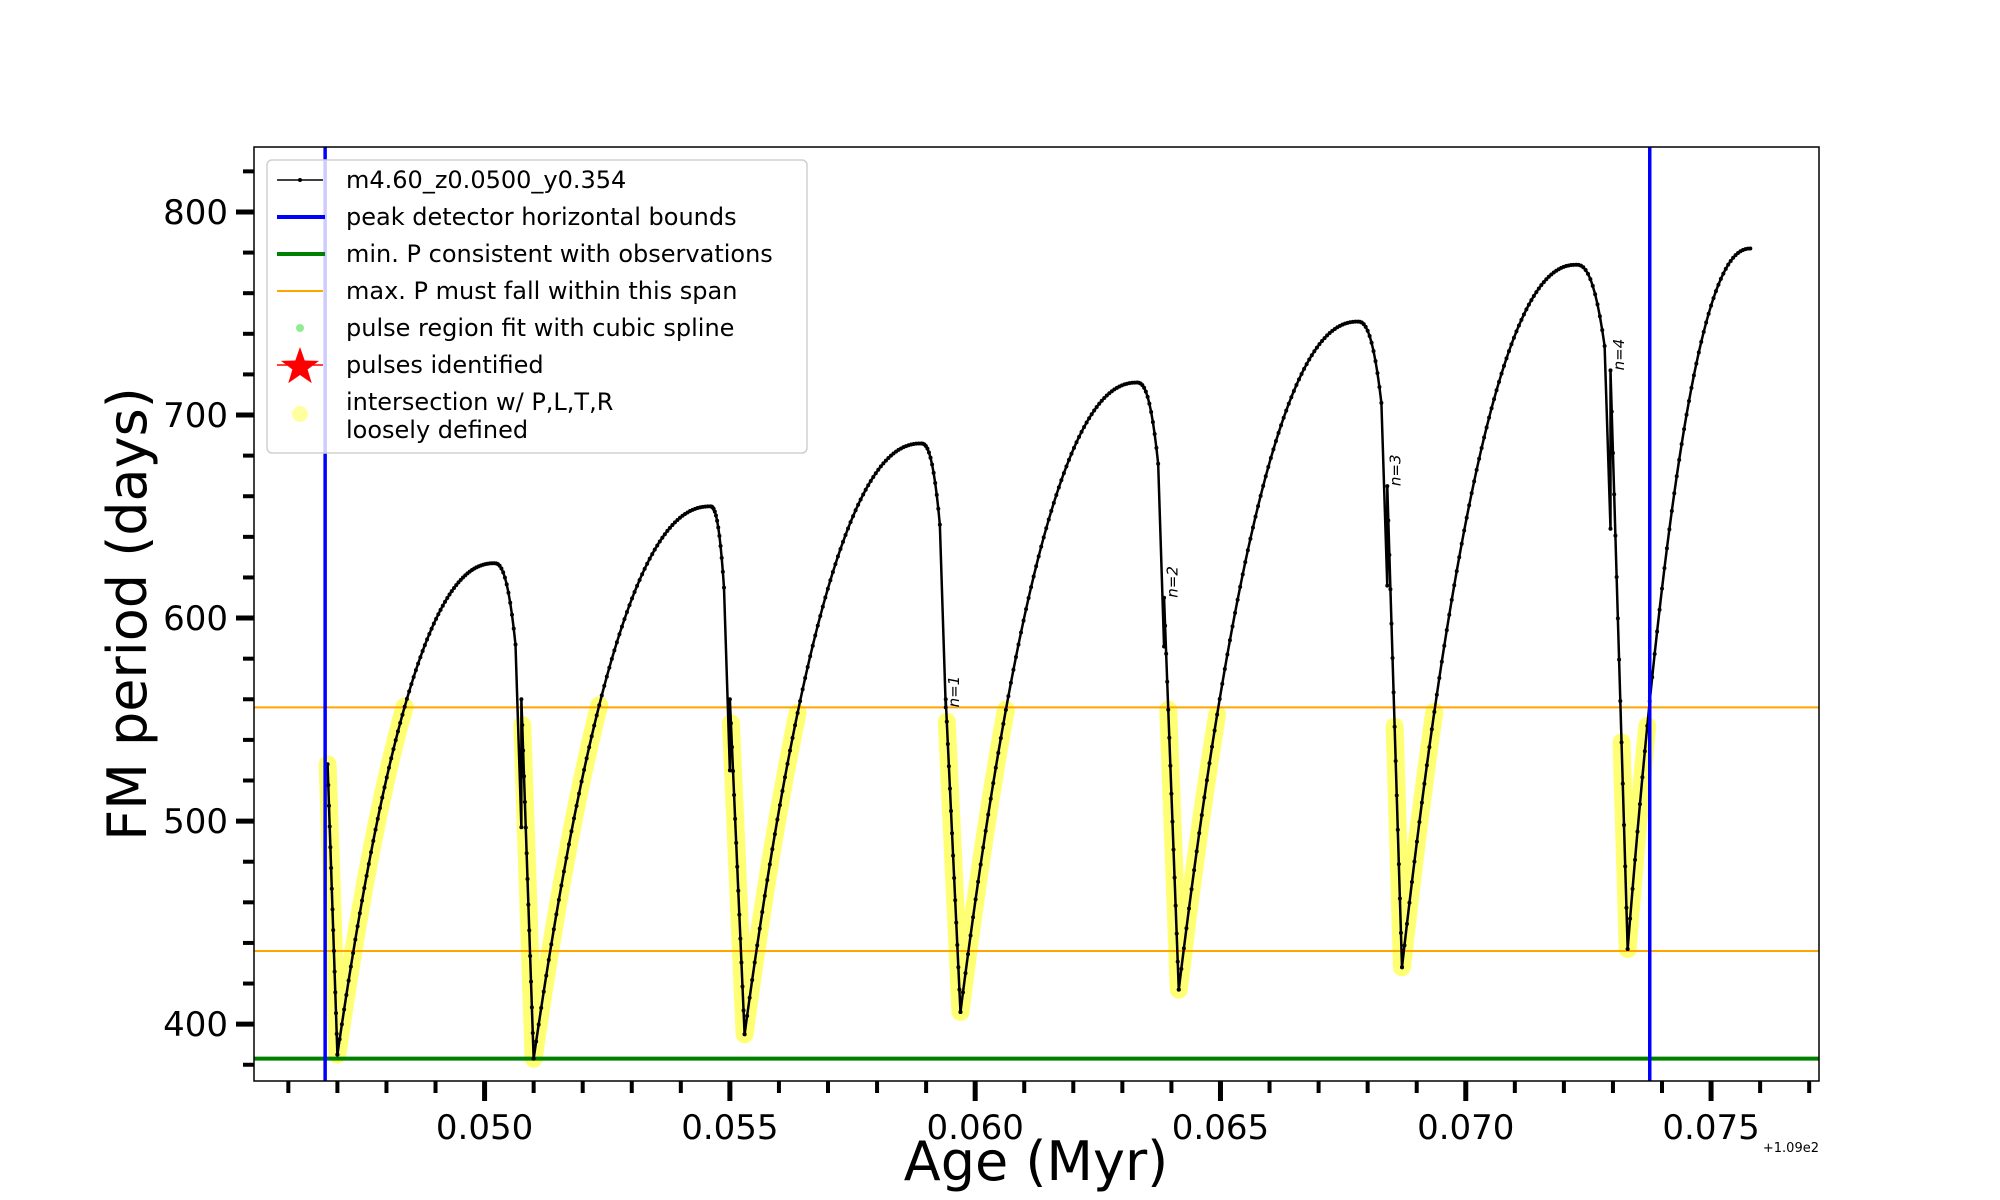 The width and height of the screenshot is (2000, 1200). What do you see at coordinates (1220, 1128) in the screenshot?
I see `x-tick-label: 0.065` at bounding box center [1220, 1128].